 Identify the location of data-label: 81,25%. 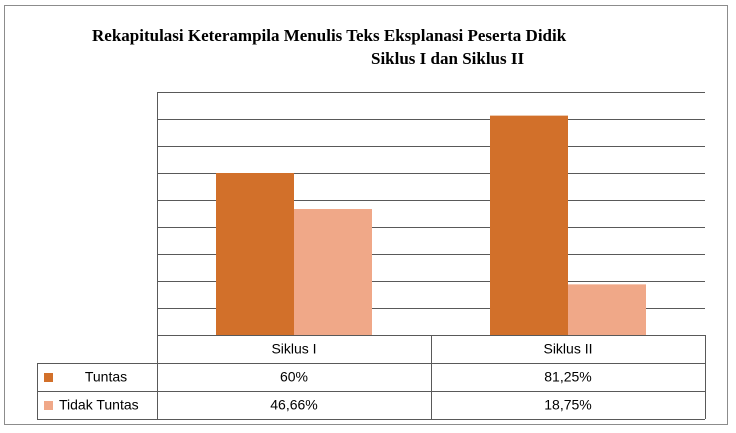
(567, 377).